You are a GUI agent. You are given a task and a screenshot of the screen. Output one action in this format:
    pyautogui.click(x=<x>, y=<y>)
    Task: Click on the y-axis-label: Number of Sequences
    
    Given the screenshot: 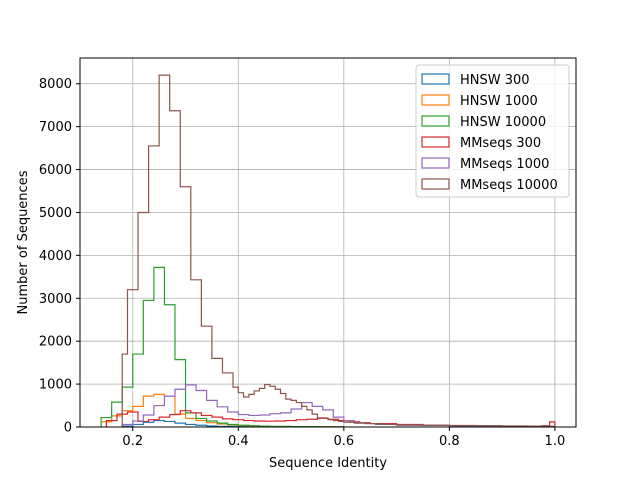 What is the action you would take?
    pyautogui.click(x=23, y=242)
    